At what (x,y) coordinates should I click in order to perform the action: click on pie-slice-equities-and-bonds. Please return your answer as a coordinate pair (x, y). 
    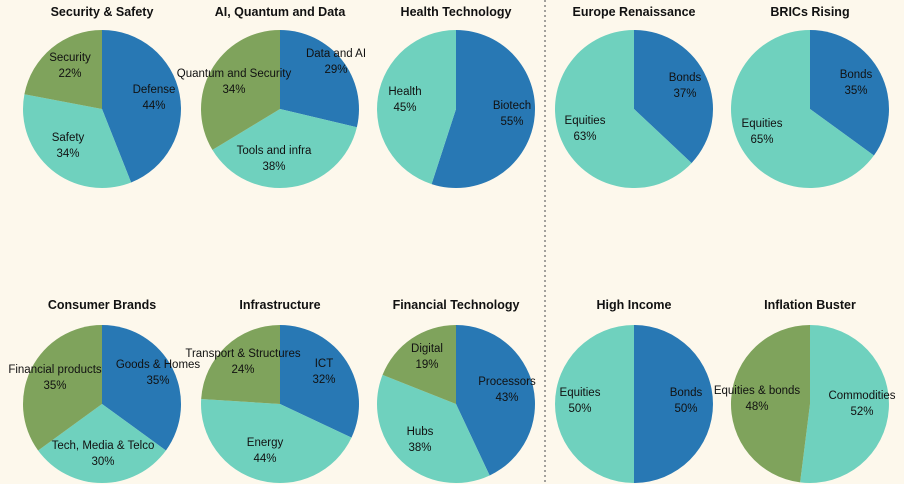
    Looking at the image, I should click on (770, 404).